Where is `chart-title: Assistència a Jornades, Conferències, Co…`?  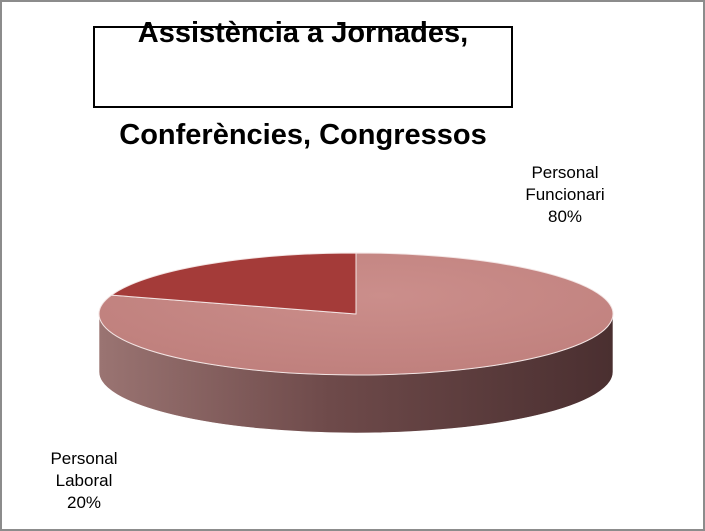
chart-title: Assistència a Jornades, Conferències, Co… is located at coordinates (302, 76).